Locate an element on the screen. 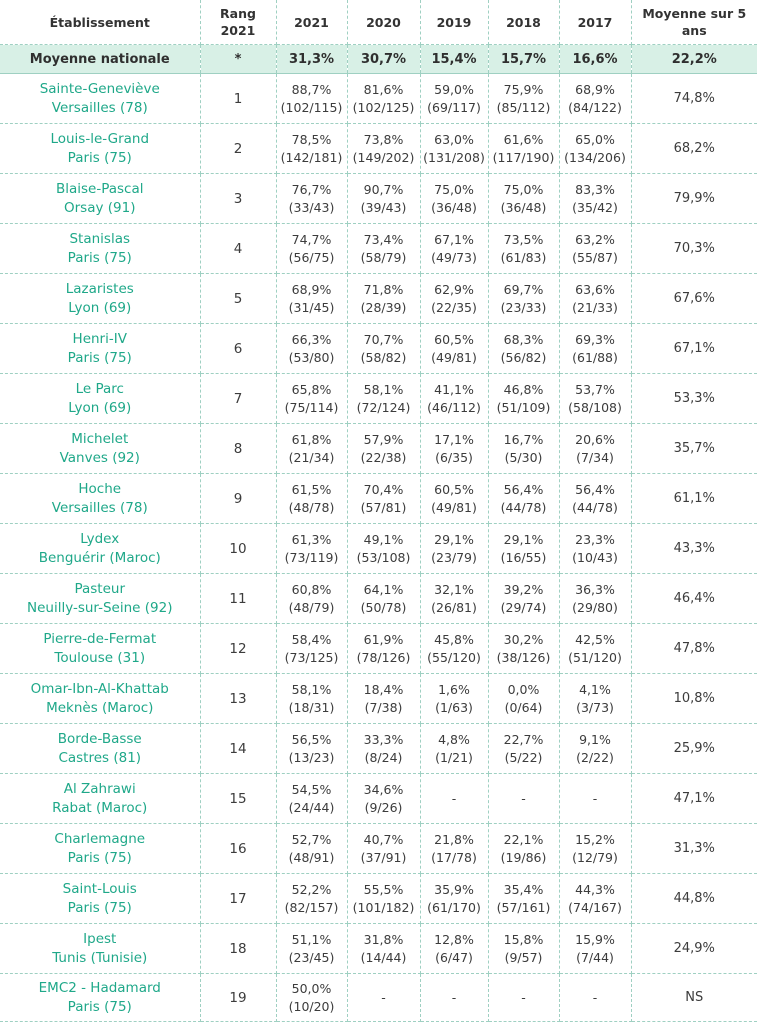  school-city: Vanves (92) is located at coordinates (99, 457).